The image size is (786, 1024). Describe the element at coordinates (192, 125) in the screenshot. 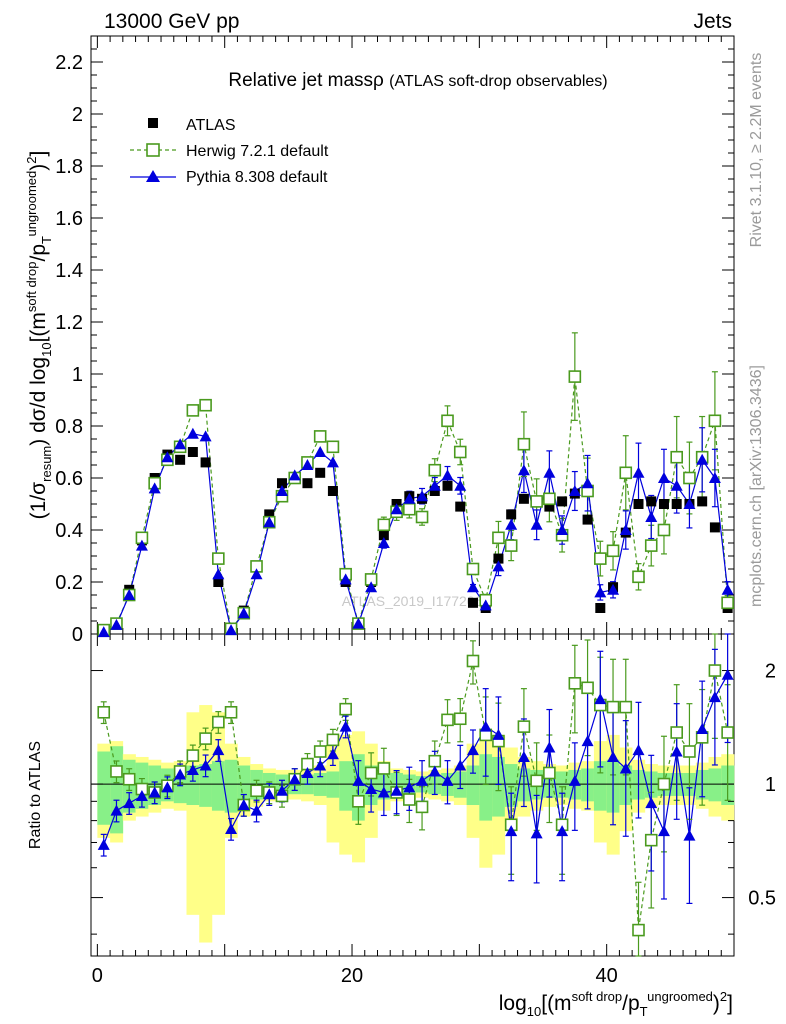

I see `legend-item-atlas: ATLAS` at that location.